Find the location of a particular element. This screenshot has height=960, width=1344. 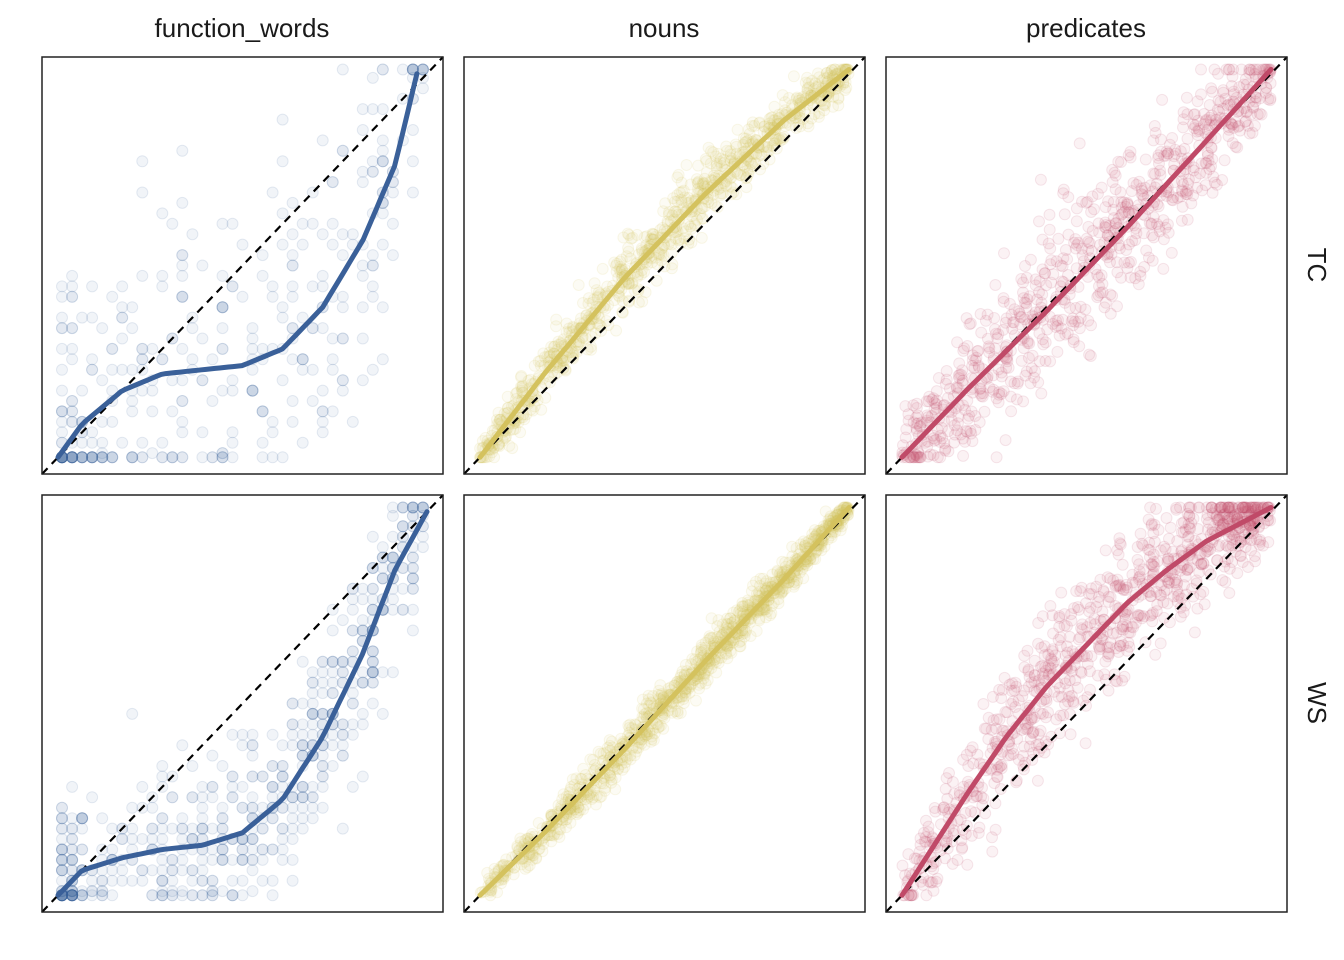

panel-nouns-tc is located at coordinates (664, 265).